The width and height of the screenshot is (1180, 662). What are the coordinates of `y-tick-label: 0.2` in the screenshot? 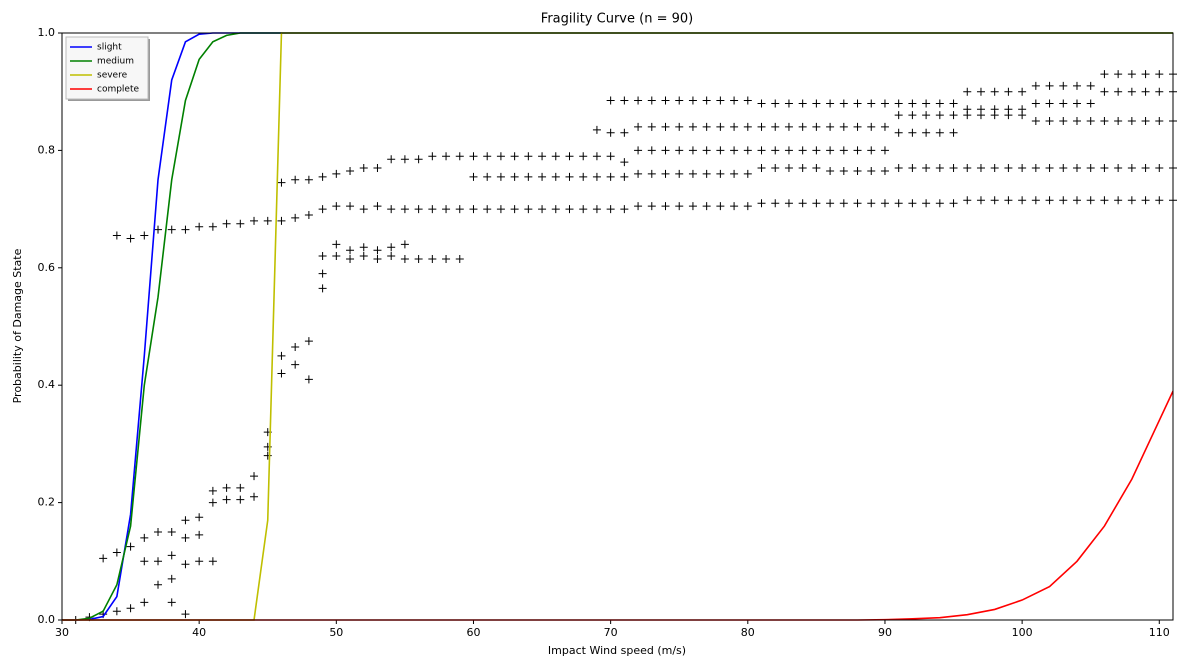 It's located at (47, 502).